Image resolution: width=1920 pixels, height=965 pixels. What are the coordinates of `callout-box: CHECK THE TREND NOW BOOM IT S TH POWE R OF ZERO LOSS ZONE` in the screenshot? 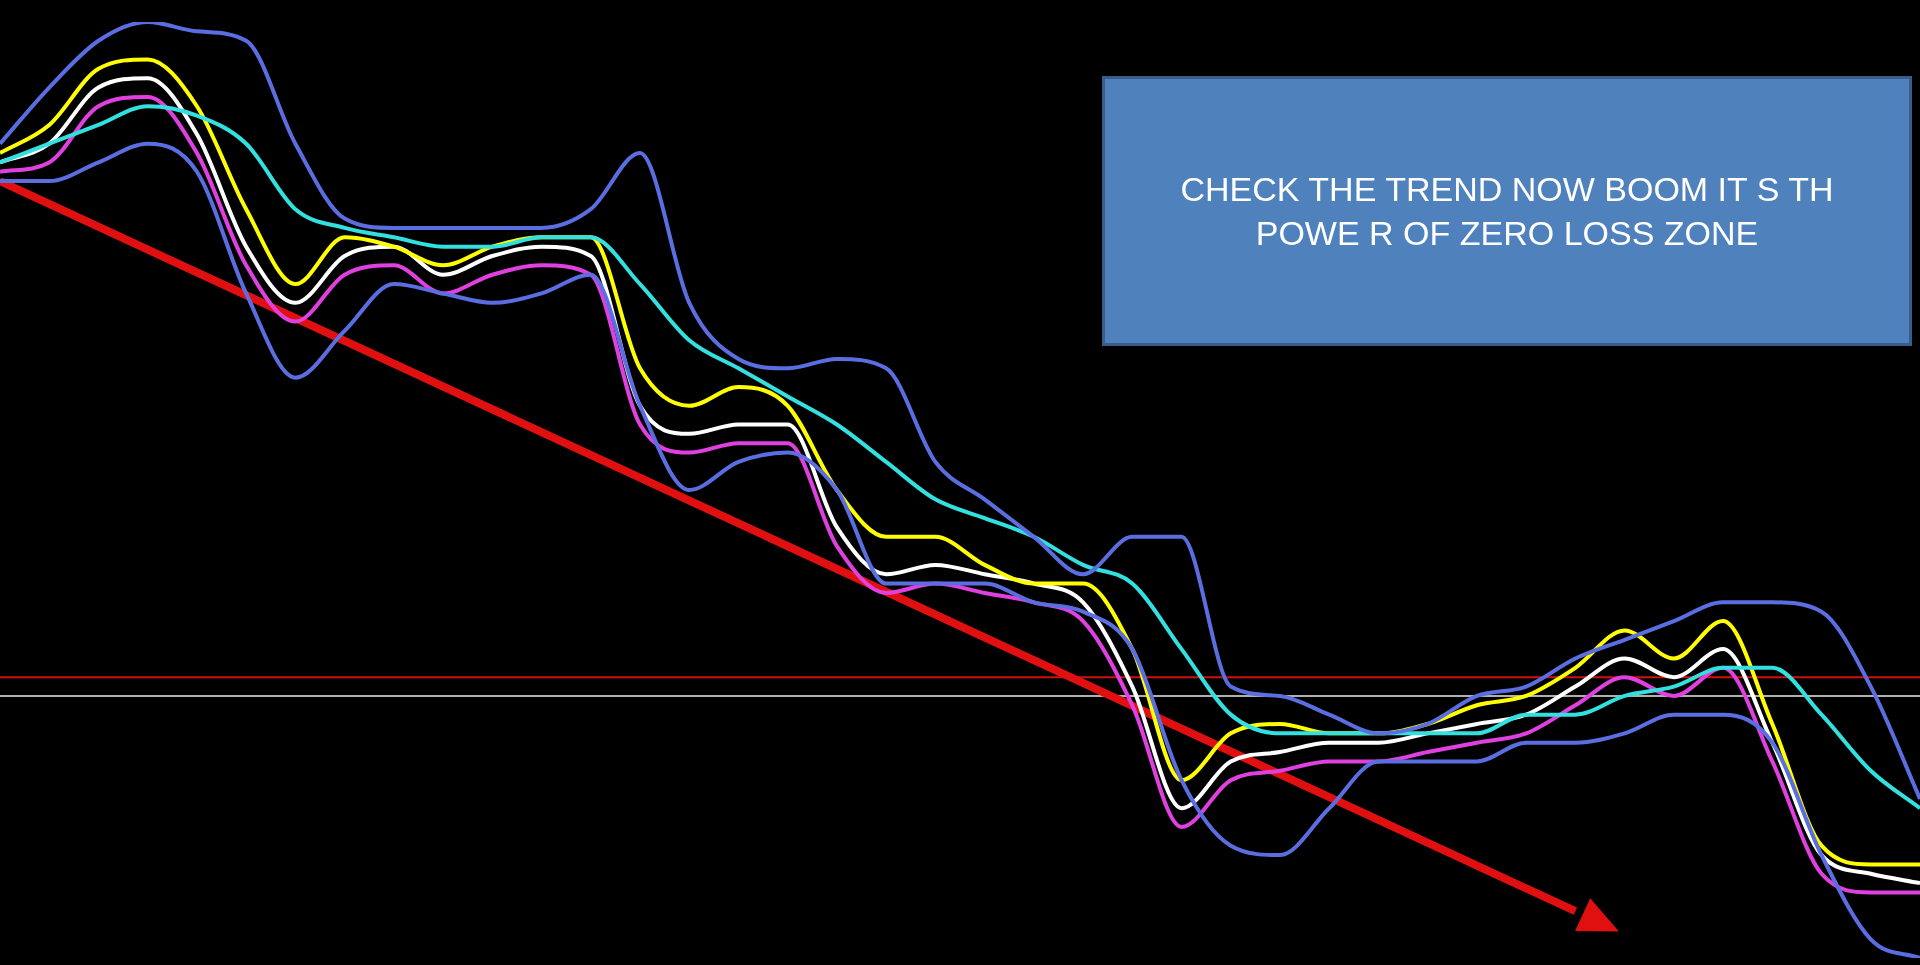 It's located at (1507, 211).